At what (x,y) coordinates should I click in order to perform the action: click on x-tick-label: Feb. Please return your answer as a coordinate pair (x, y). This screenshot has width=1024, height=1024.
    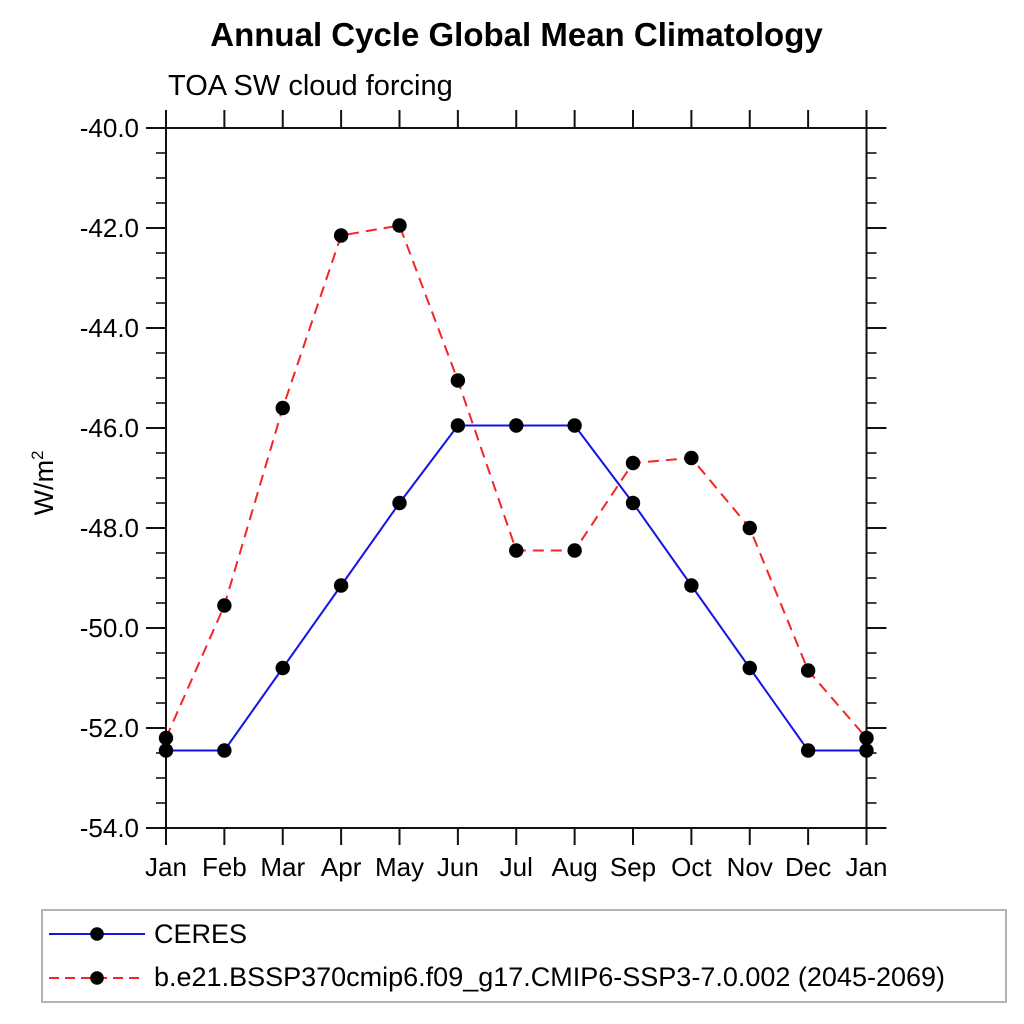
    Looking at the image, I should click on (224, 867).